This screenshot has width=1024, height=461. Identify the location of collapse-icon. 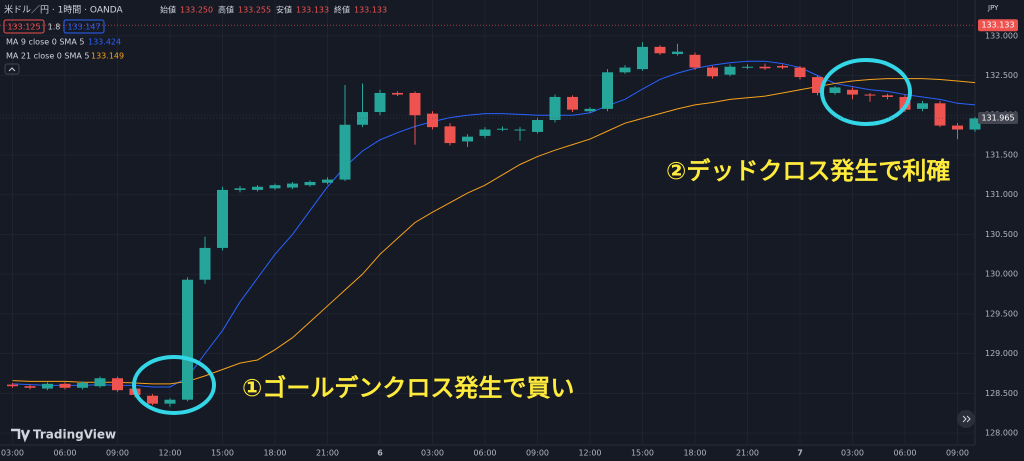
(12, 69).